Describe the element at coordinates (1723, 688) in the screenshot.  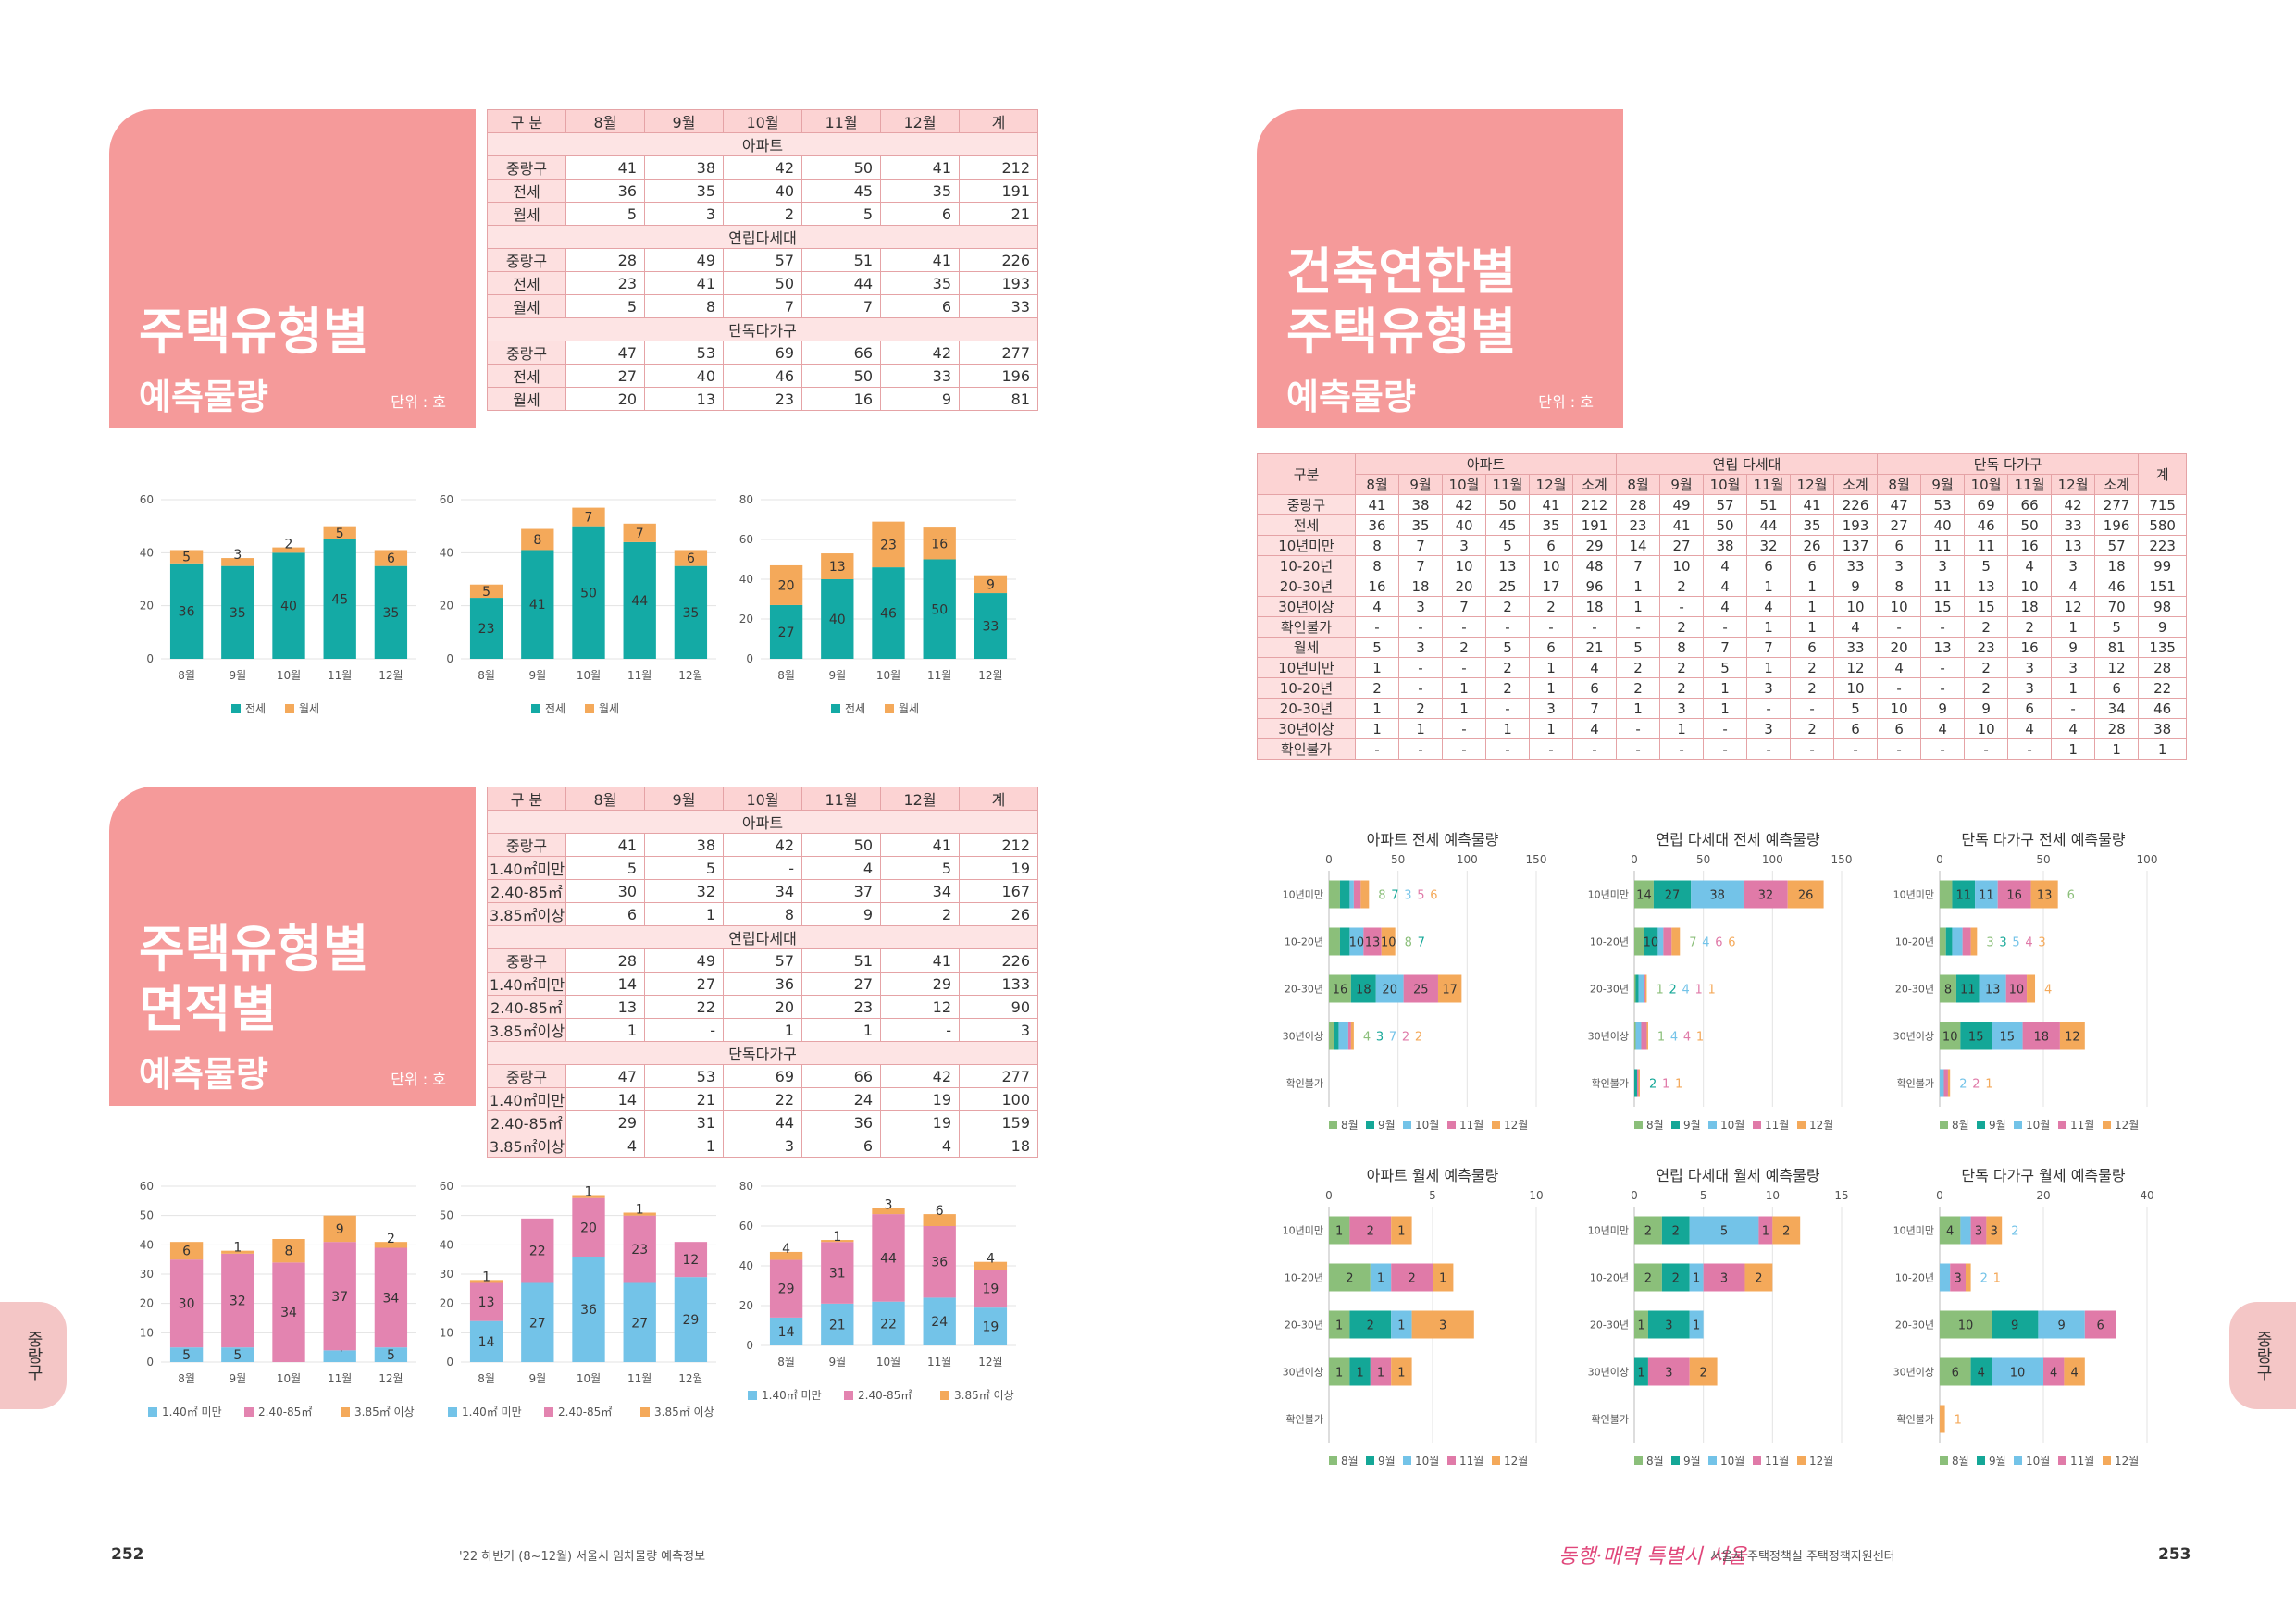
I see `table-row: 10-20년 2-1 2 1 6 2 2 1 3 2 10- -2 3 1 6 22` at that location.